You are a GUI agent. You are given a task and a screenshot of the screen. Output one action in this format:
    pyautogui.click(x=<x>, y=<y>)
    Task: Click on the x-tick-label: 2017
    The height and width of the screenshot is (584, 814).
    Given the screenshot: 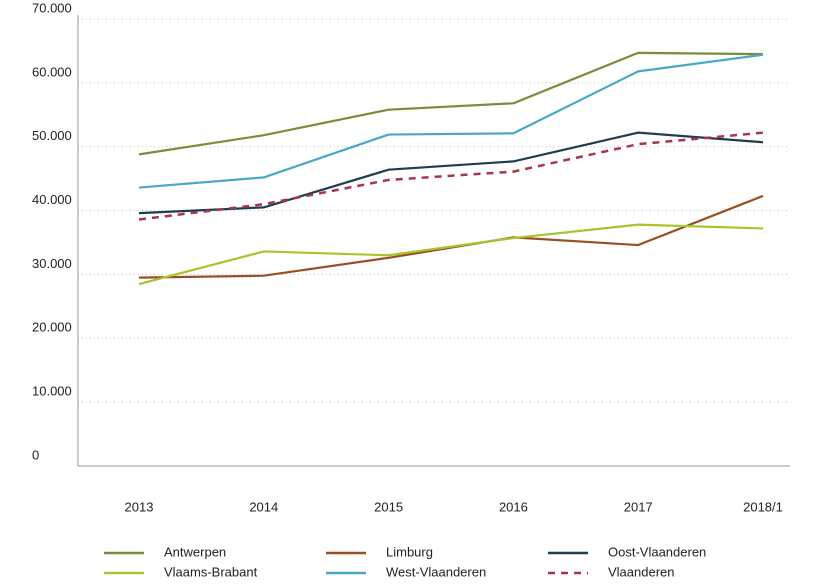 What is the action you would take?
    pyautogui.click(x=638, y=506)
    